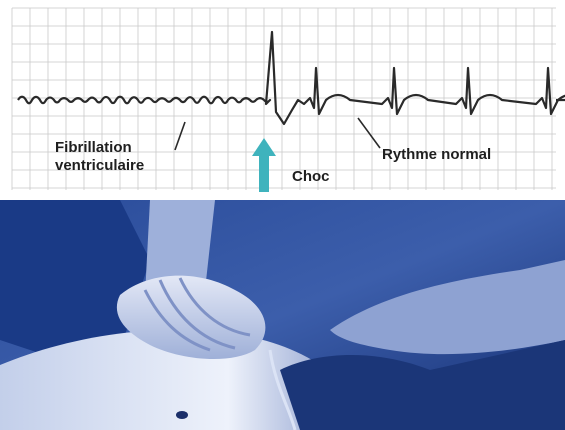 The width and height of the screenshot is (565, 430). What do you see at coordinates (197, 314) in the screenshot?
I see `rescuer-fingers` at bounding box center [197, 314].